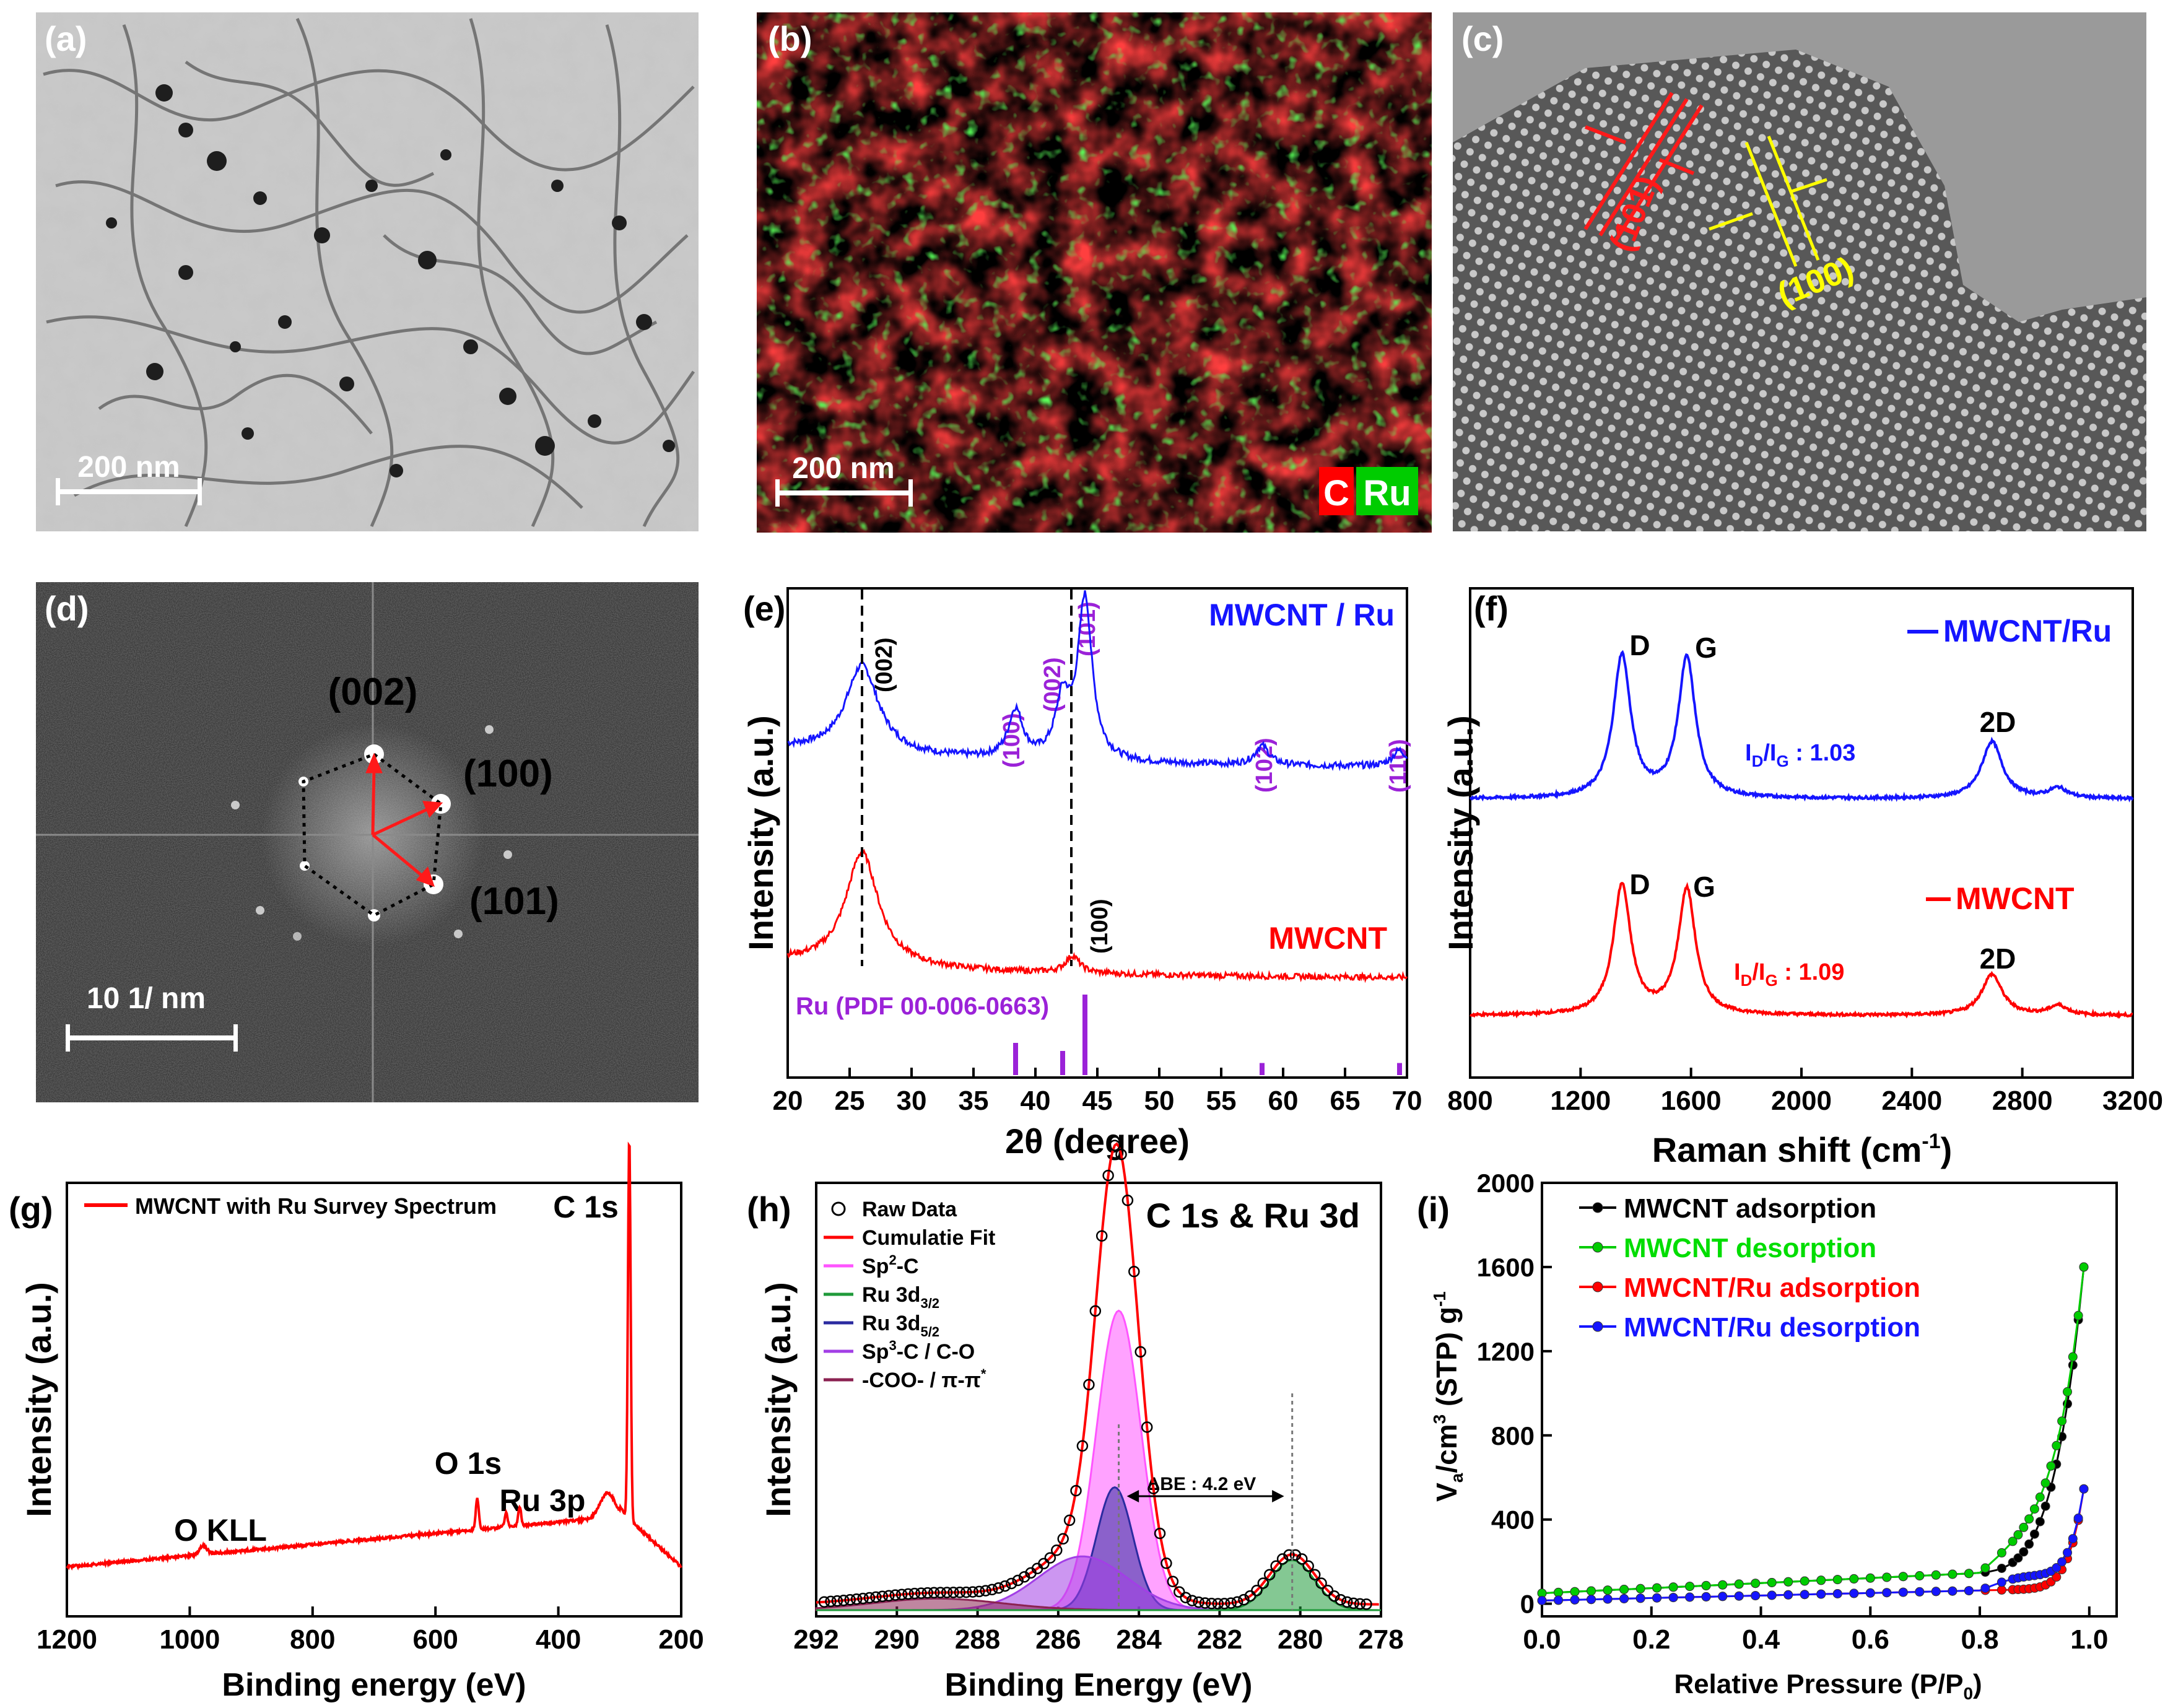 The width and height of the screenshot is (2173, 1708). I want to click on legend-label-i: MWCNT desorption, so click(1750, 1248).